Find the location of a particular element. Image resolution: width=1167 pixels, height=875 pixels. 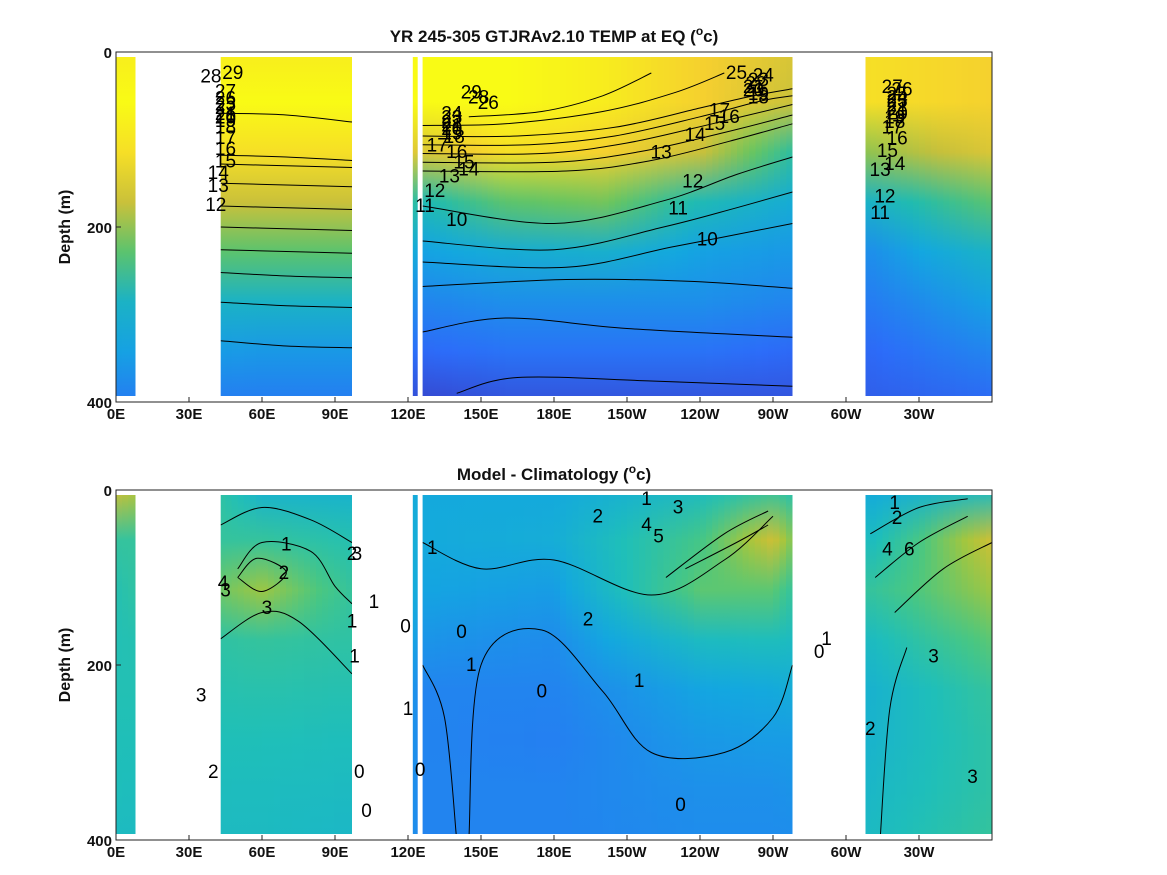

contour-label: 3 is located at coordinates (357, 554).